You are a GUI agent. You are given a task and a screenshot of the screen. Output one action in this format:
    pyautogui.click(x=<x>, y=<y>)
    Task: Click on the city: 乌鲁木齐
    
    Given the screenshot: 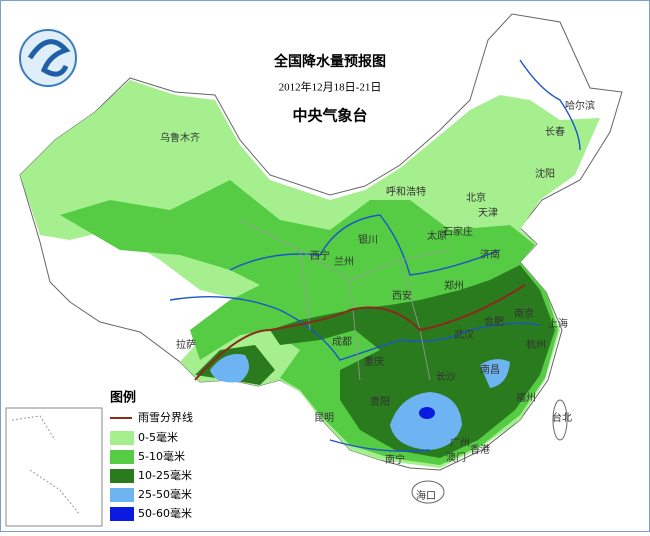 What is the action you would take?
    pyautogui.click(x=180, y=137)
    